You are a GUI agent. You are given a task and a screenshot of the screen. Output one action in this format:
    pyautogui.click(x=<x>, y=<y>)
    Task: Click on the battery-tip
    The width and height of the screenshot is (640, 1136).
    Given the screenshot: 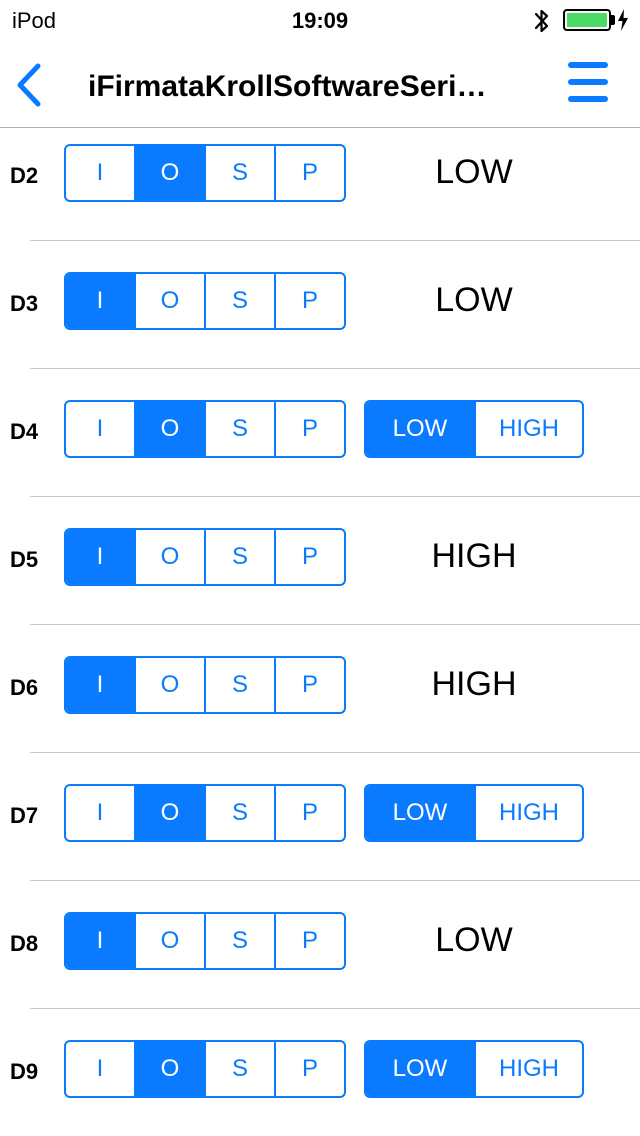 What is the action you would take?
    pyautogui.click(x=613, y=20)
    